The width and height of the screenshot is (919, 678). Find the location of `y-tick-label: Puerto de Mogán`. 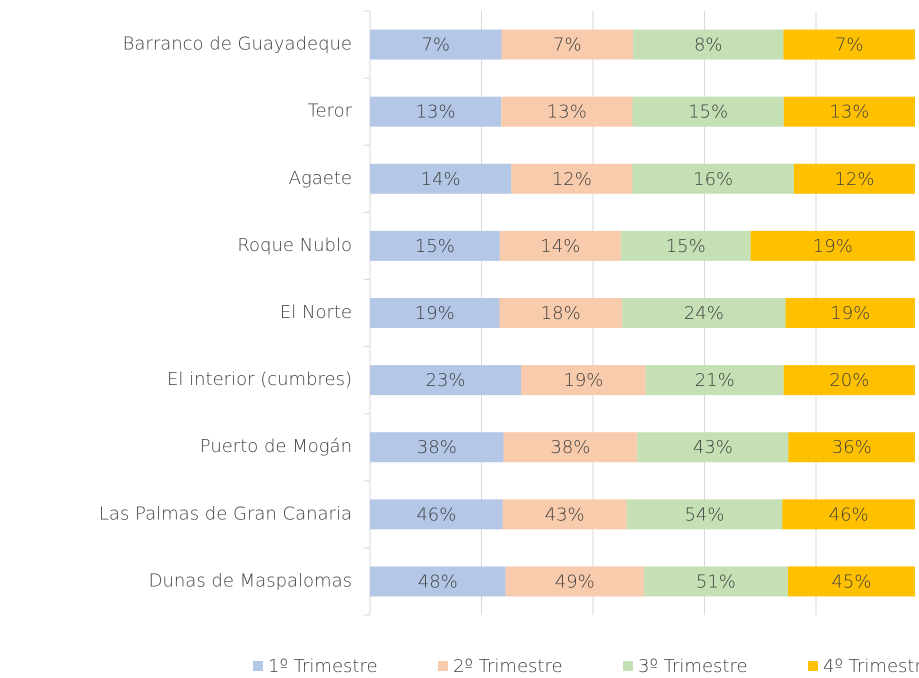

y-tick-label: Puerto de Mogán is located at coordinates (276, 446).